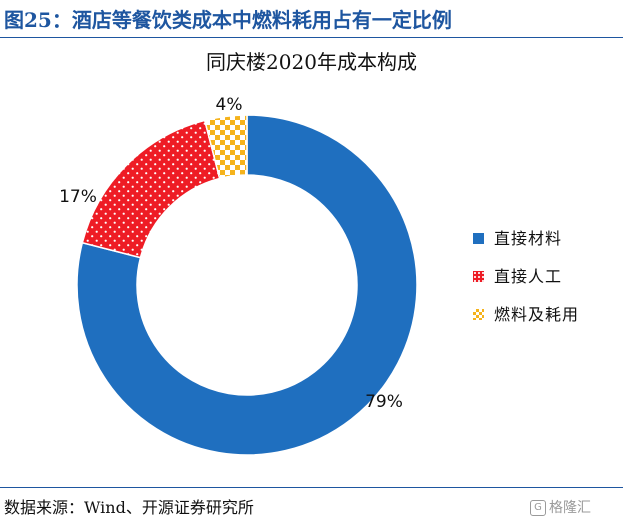  What do you see at coordinates (311, 37) in the screenshot?
I see `title-rule` at bounding box center [311, 37].